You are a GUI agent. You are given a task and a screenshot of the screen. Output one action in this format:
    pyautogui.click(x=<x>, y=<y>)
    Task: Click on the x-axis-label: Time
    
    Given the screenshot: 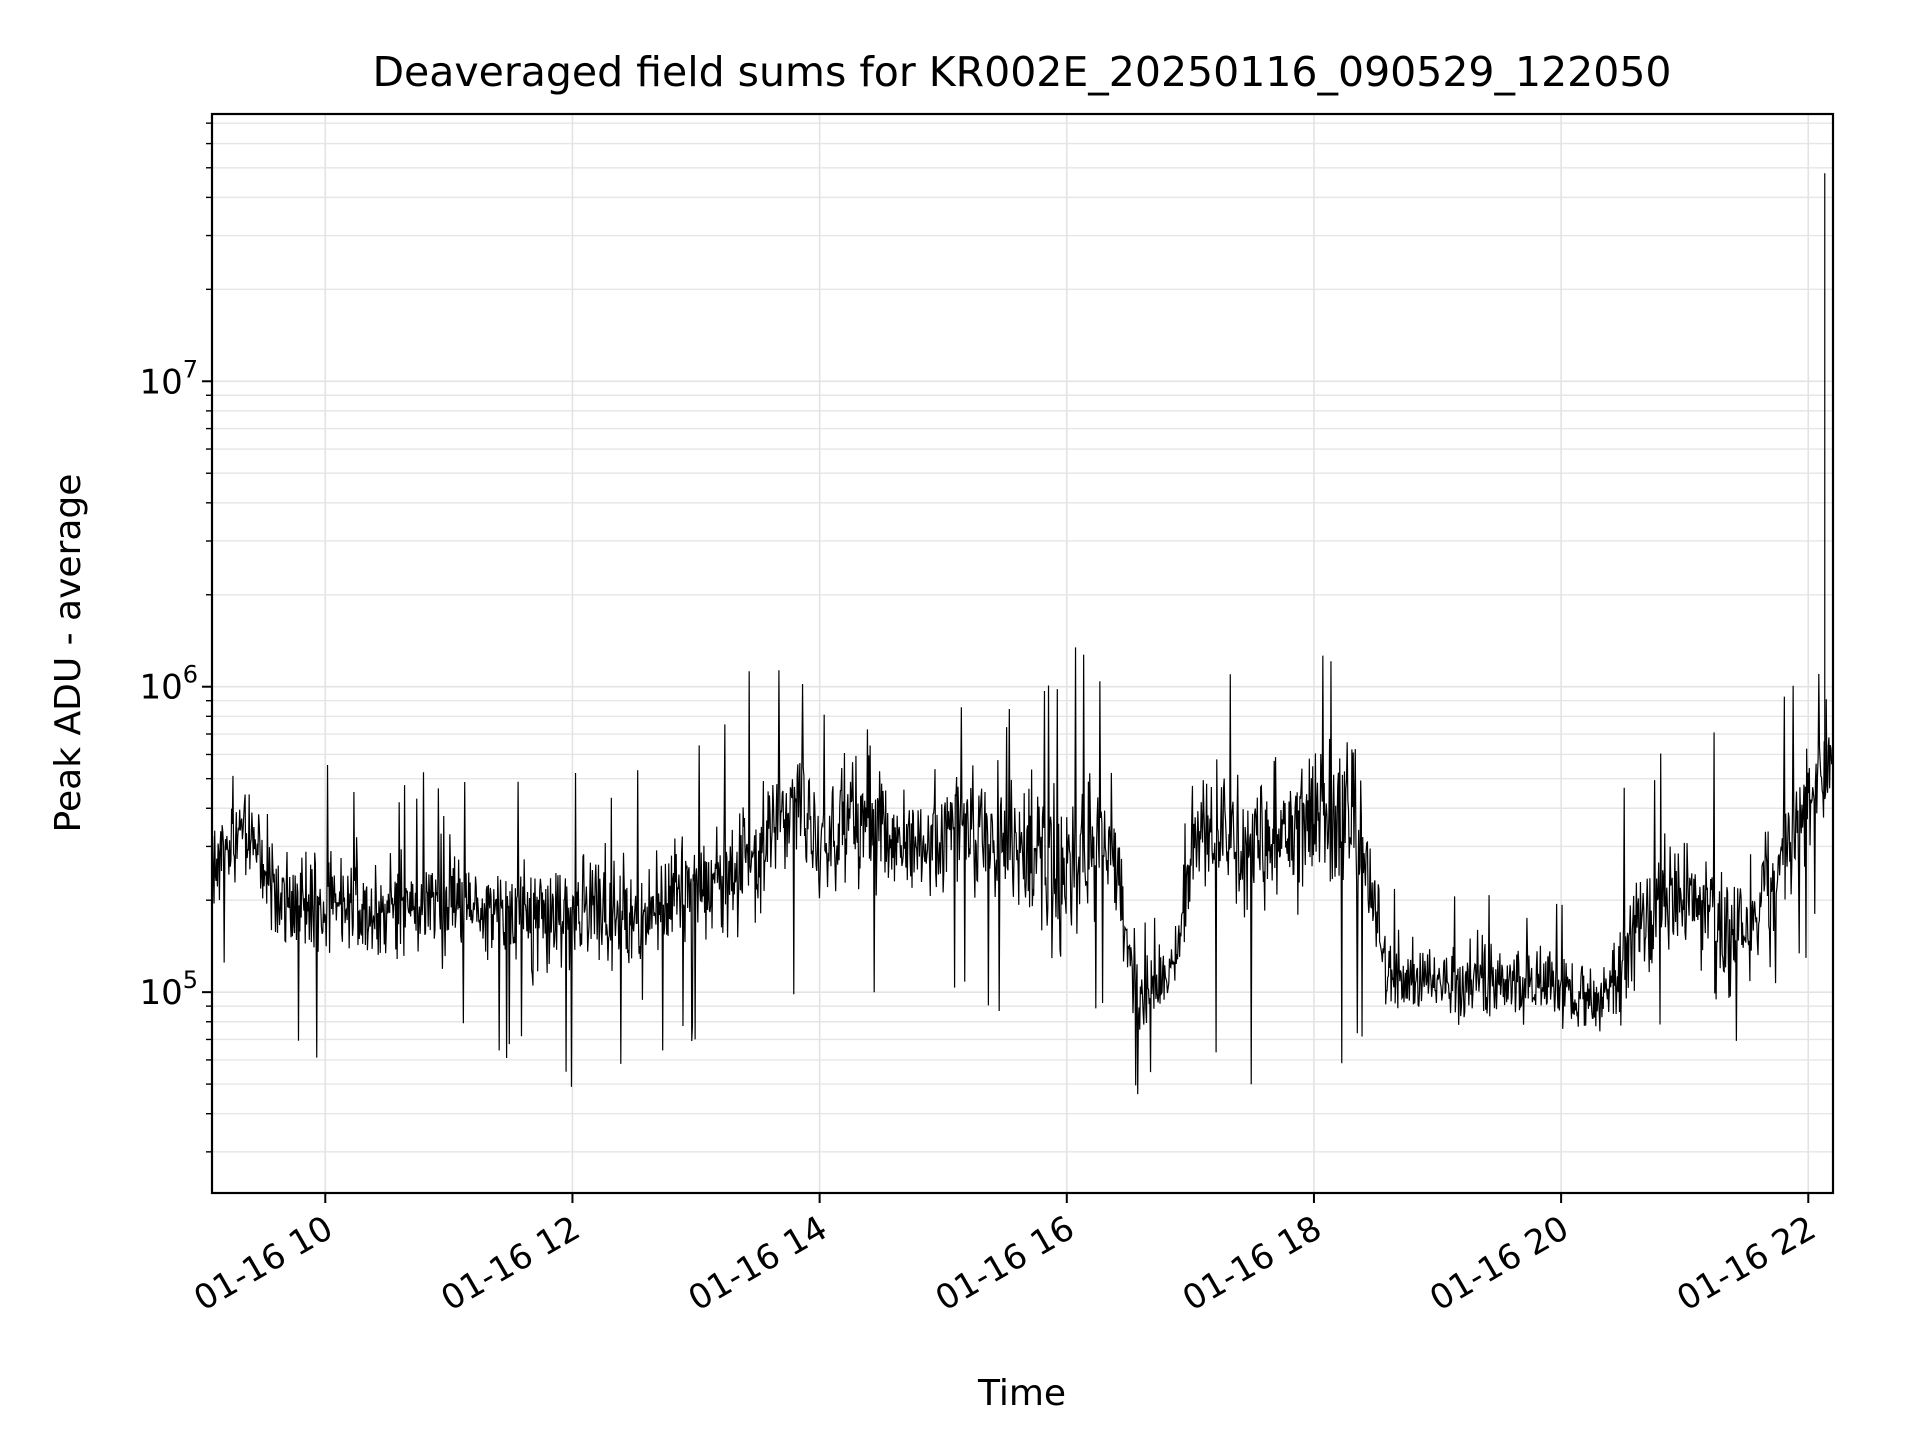 What is the action you would take?
    pyautogui.click(x=1021, y=1393)
    